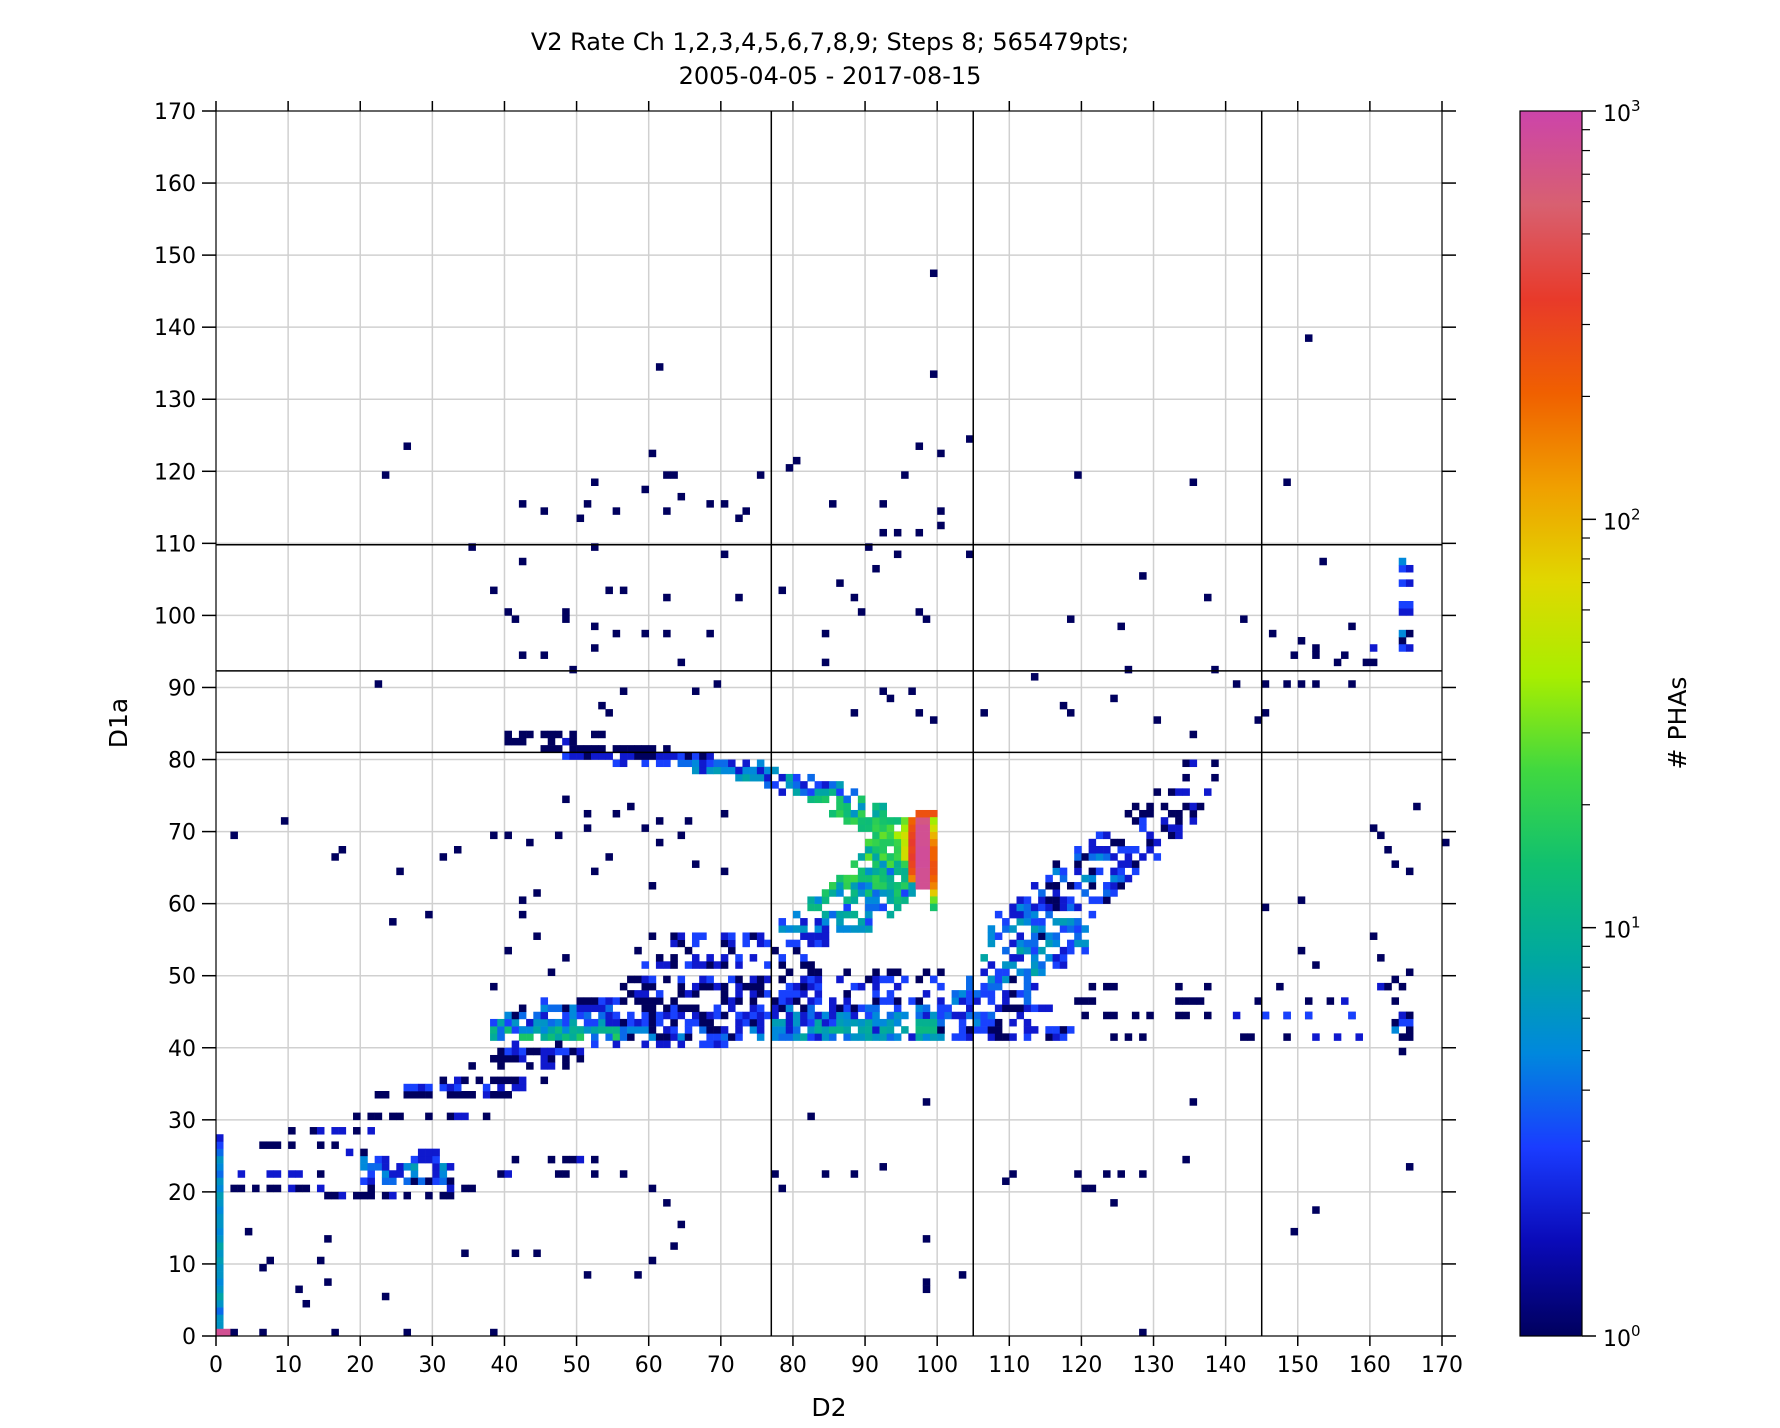  What do you see at coordinates (577, 1365) in the screenshot?
I see `x-tick-label: 50` at bounding box center [577, 1365].